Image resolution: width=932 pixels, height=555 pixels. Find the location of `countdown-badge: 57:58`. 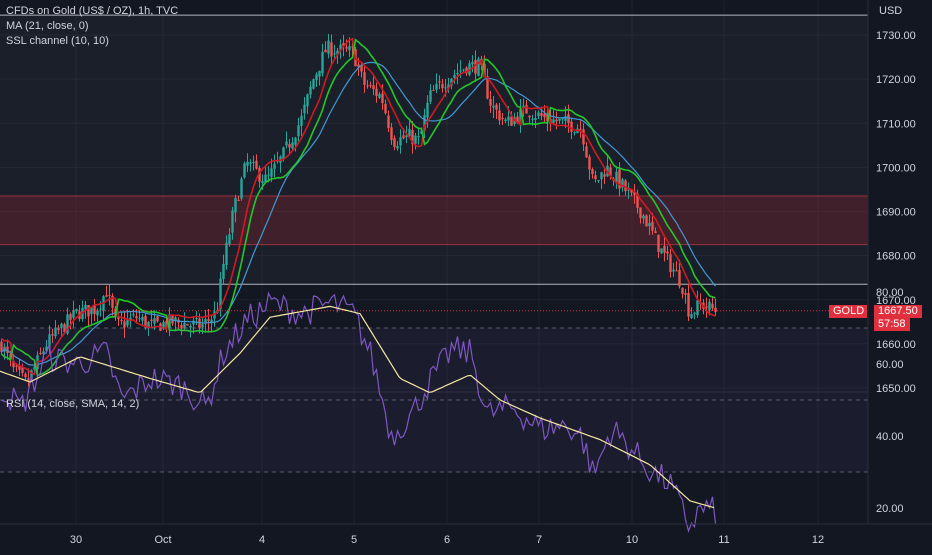

countdown-badge: 57:58 is located at coordinates (892, 324).